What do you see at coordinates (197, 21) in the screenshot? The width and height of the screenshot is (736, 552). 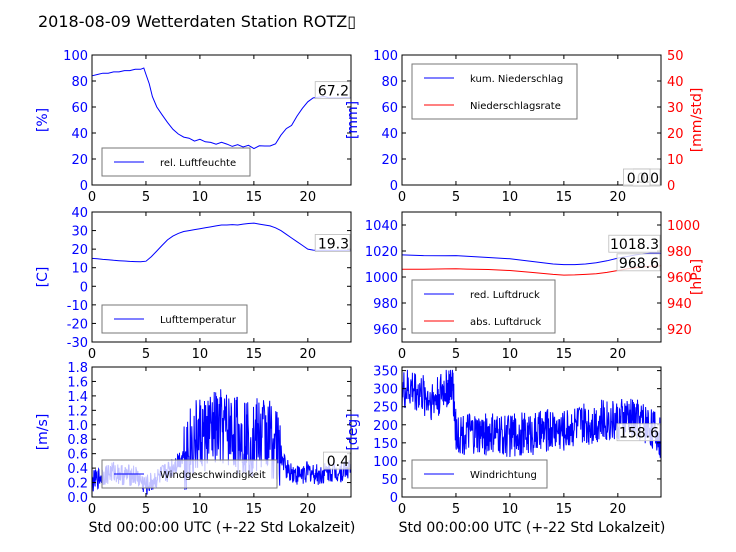 I see `figure-title: 2018-08-09 Wetterdaten Station ROTZ▯` at bounding box center [197, 21].